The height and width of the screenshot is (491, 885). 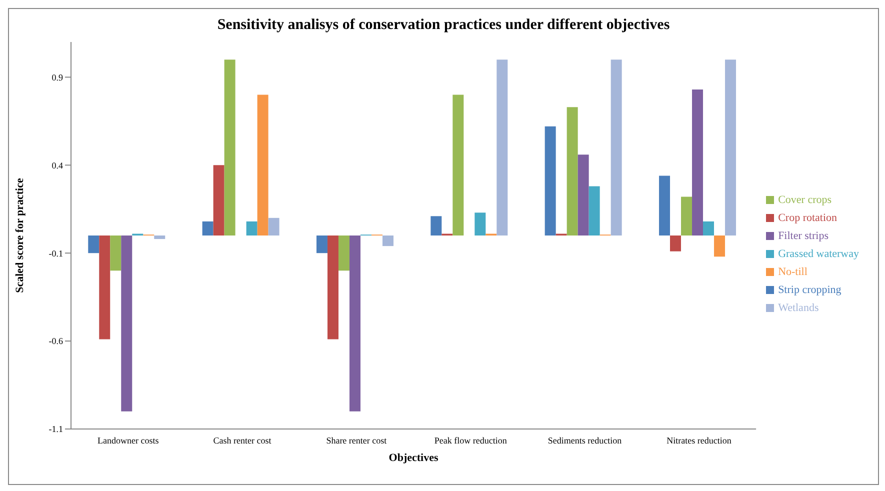 What do you see at coordinates (805, 200) in the screenshot?
I see `legend-label: Cover crops` at bounding box center [805, 200].